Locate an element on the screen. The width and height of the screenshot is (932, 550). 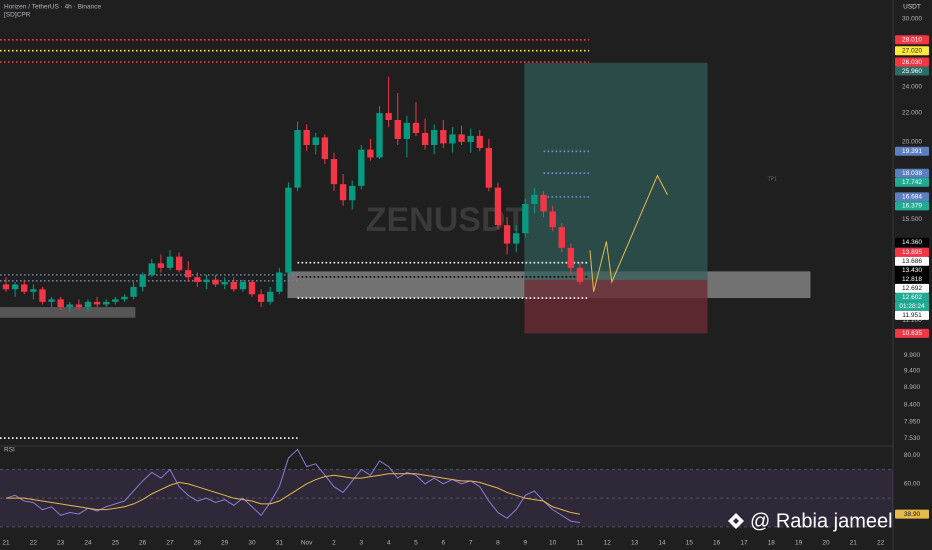
y-tick-label: 8.400 is located at coordinates (912, 405).